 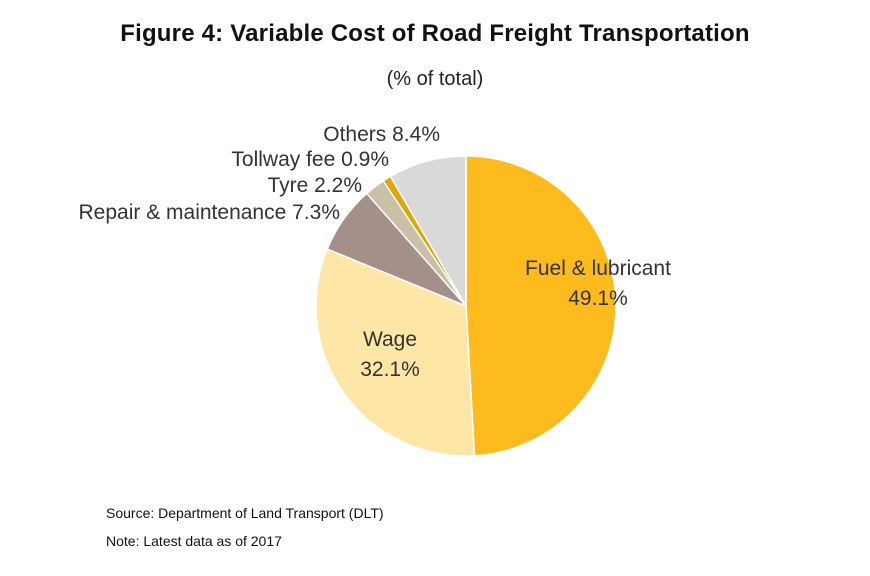 I want to click on slice-label-repair-maintenance: Repair & maintenance 7.3%, so click(x=210, y=212).